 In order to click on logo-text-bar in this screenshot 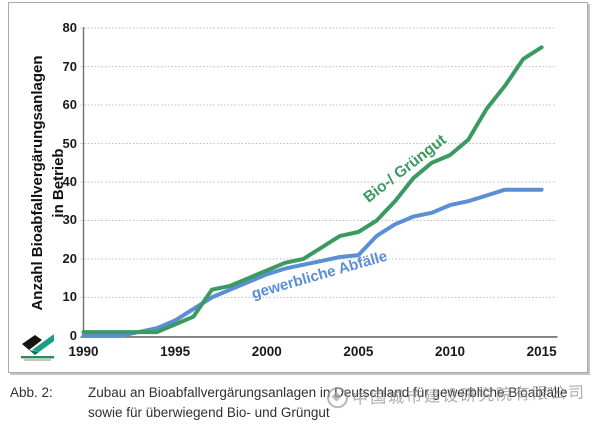, I will do `click(37, 357)`.